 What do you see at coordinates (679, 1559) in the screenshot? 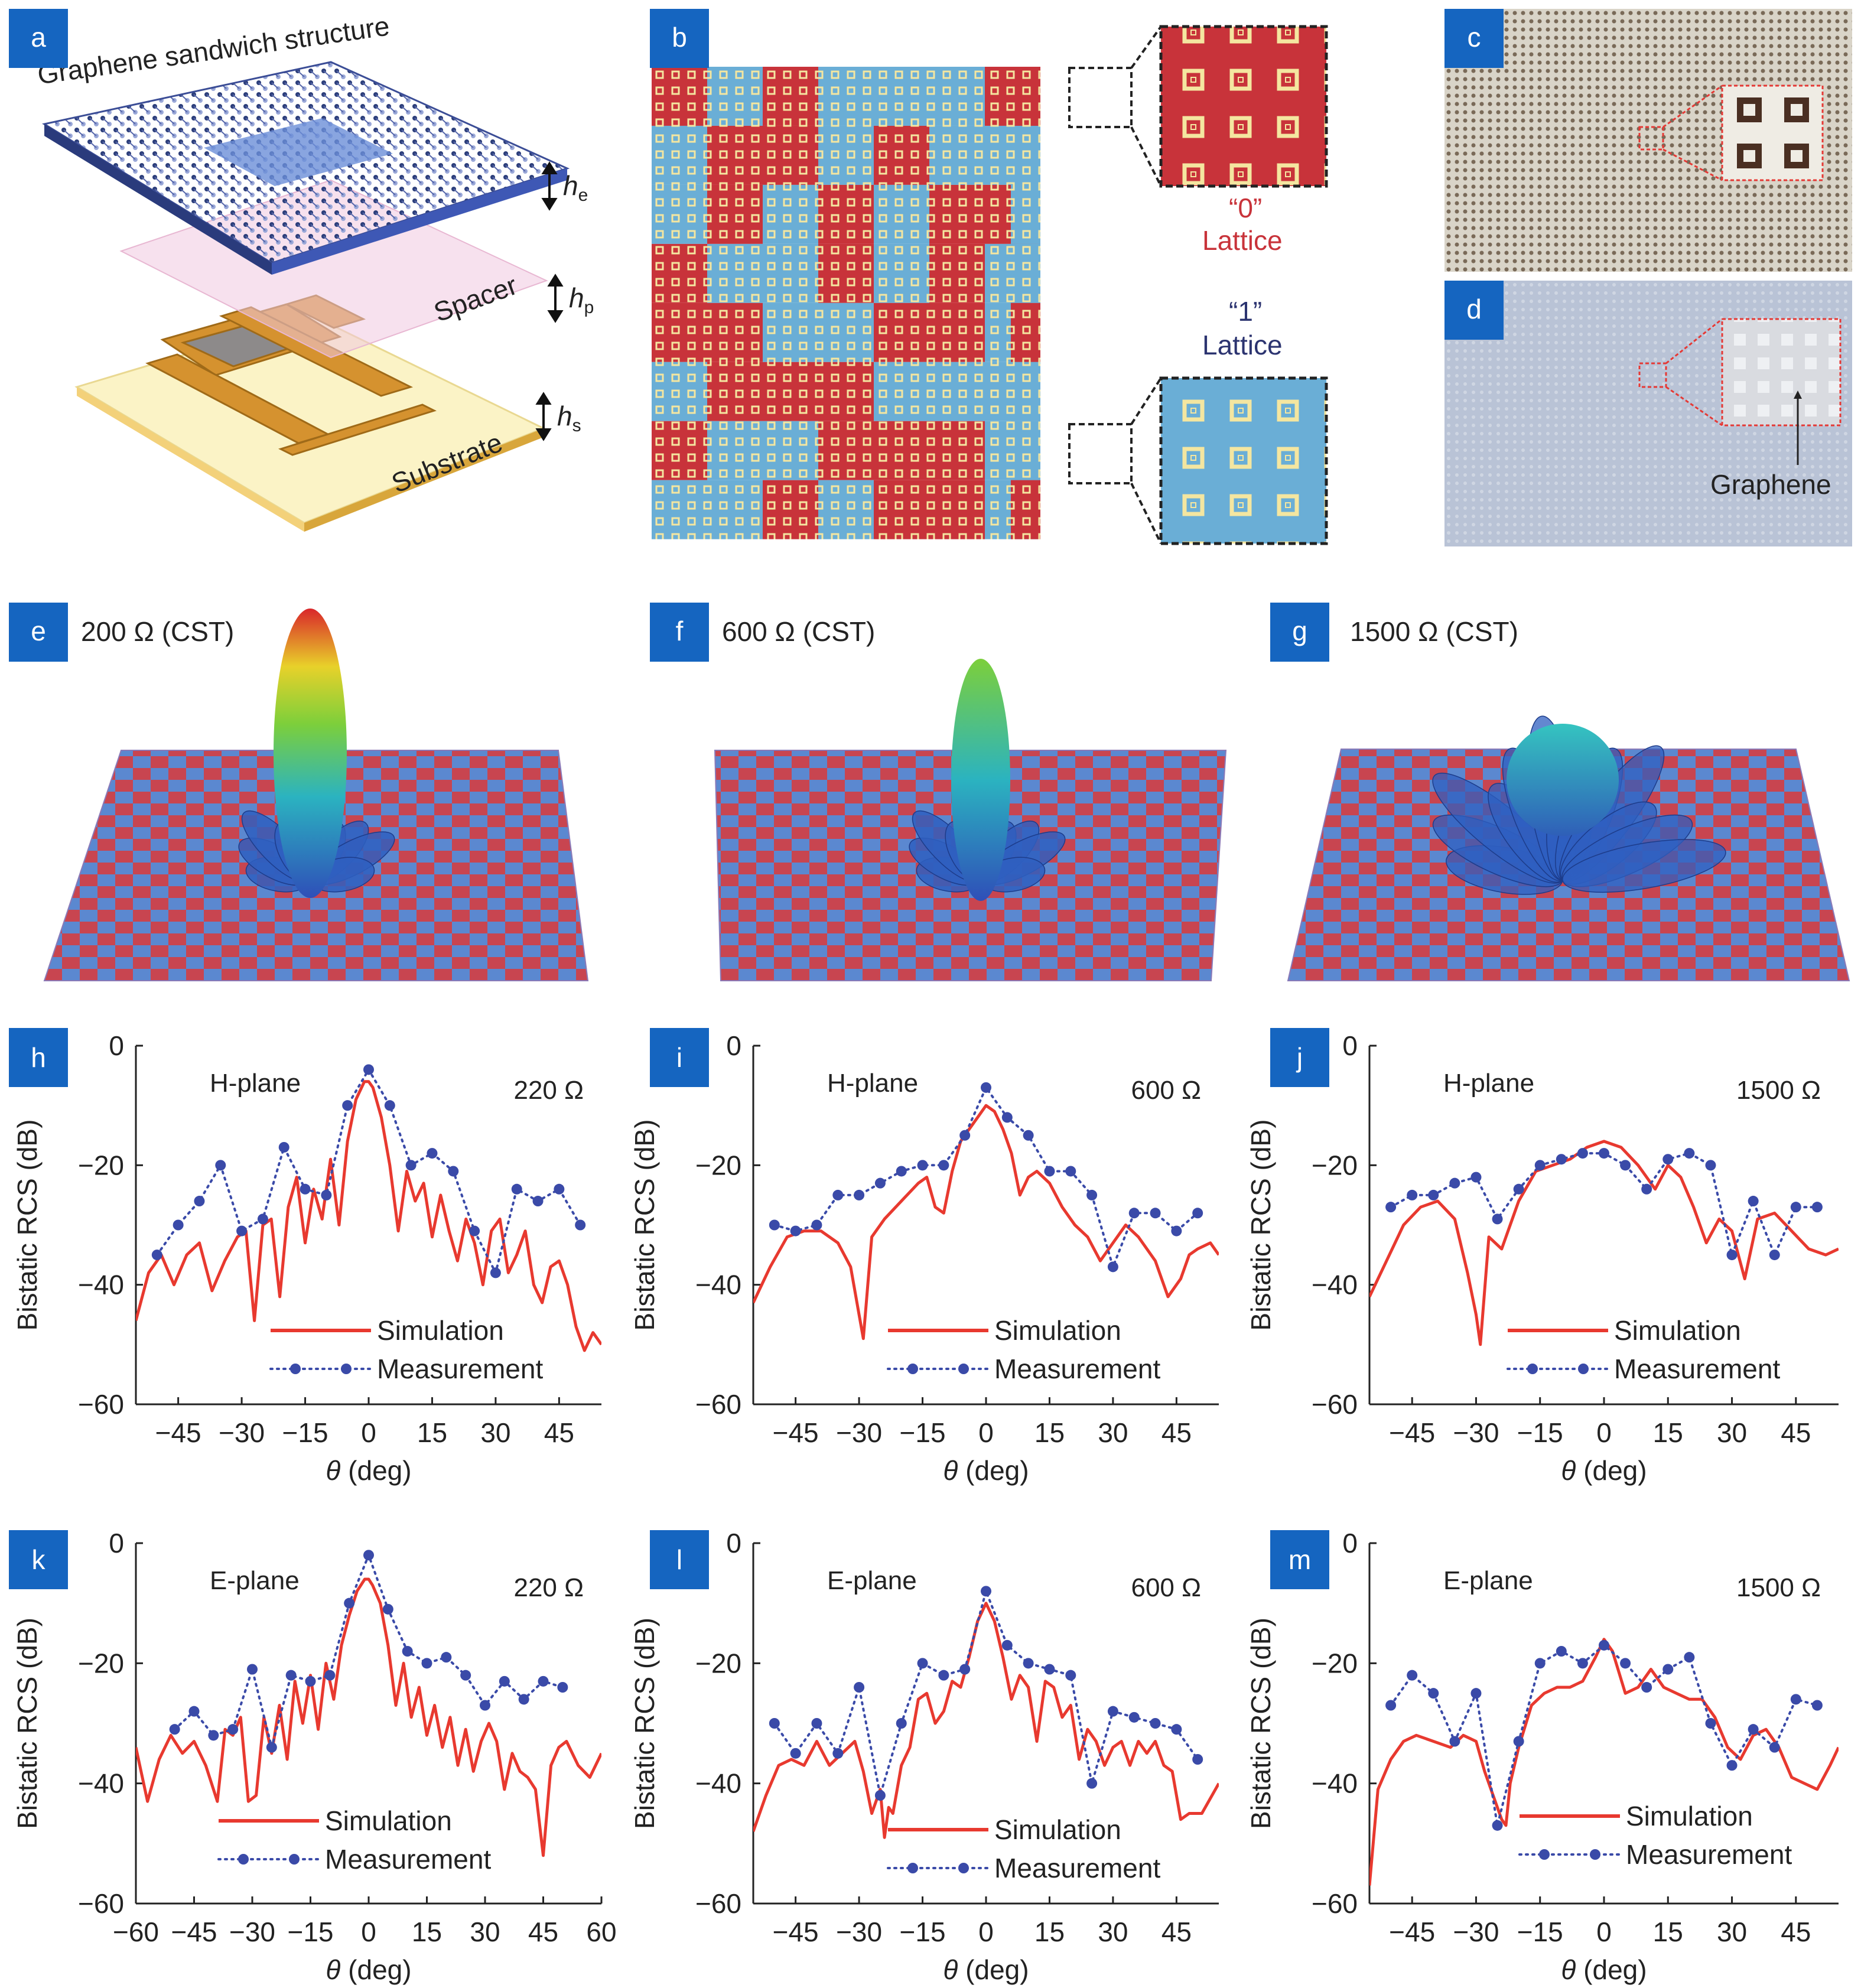
I see `chart-badge: l` at bounding box center [679, 1559].